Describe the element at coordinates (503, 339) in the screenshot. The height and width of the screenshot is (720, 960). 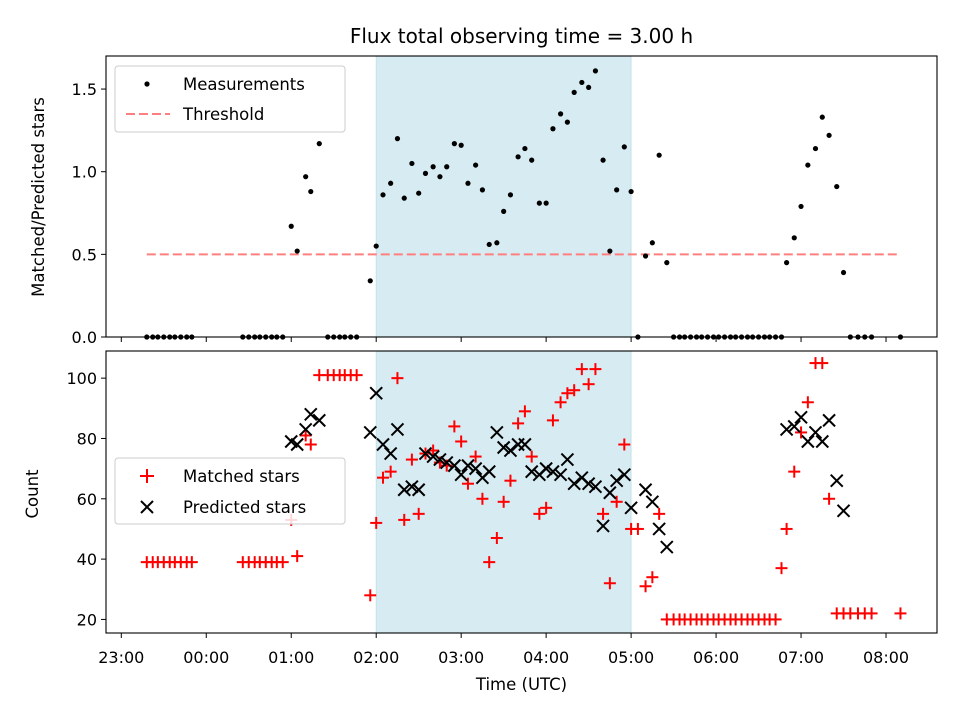
I see `top-x-ticks` at that location.